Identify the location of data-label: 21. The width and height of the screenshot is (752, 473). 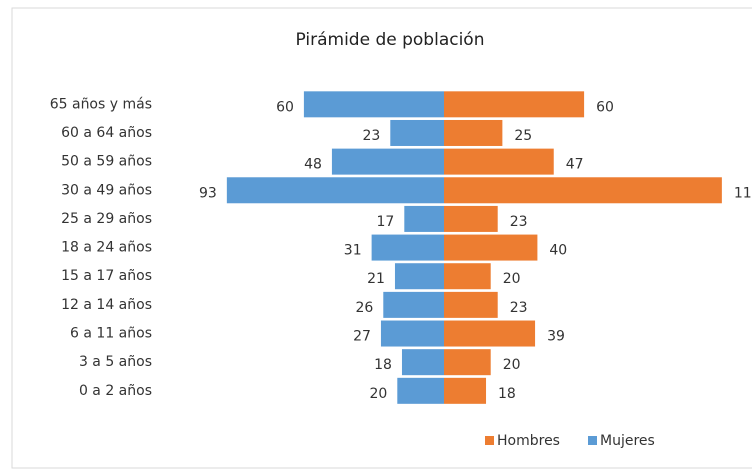
(376, 279).